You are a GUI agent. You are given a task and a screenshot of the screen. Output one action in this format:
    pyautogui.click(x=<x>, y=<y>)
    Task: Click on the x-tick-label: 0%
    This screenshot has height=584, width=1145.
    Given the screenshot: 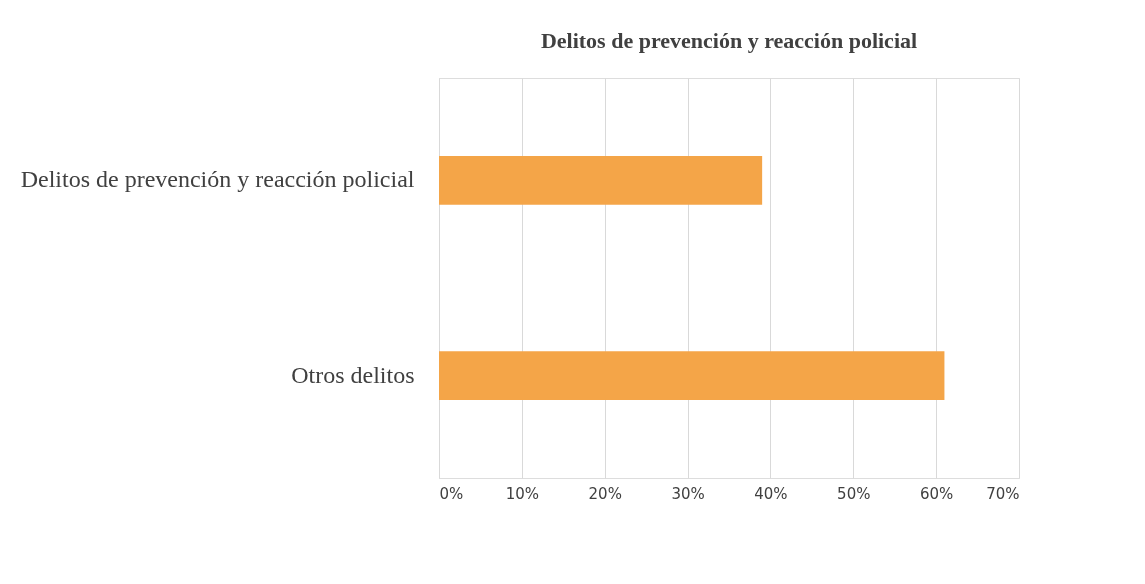 What is the action you would take?
    pyautogui.click(x=451, y=493)
    